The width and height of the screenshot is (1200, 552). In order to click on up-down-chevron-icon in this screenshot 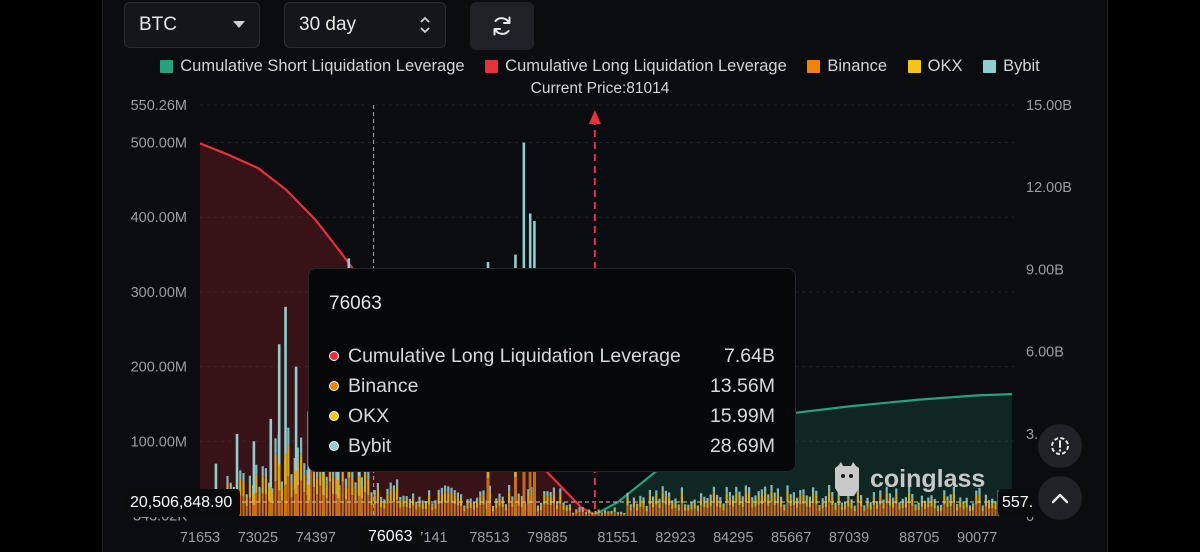, I will do `click(425, 25)`.